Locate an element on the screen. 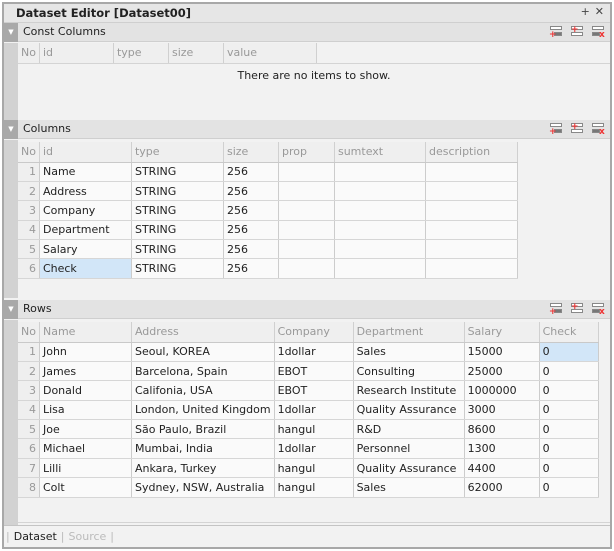  column-header: Department is located at coordinates (409, 332).